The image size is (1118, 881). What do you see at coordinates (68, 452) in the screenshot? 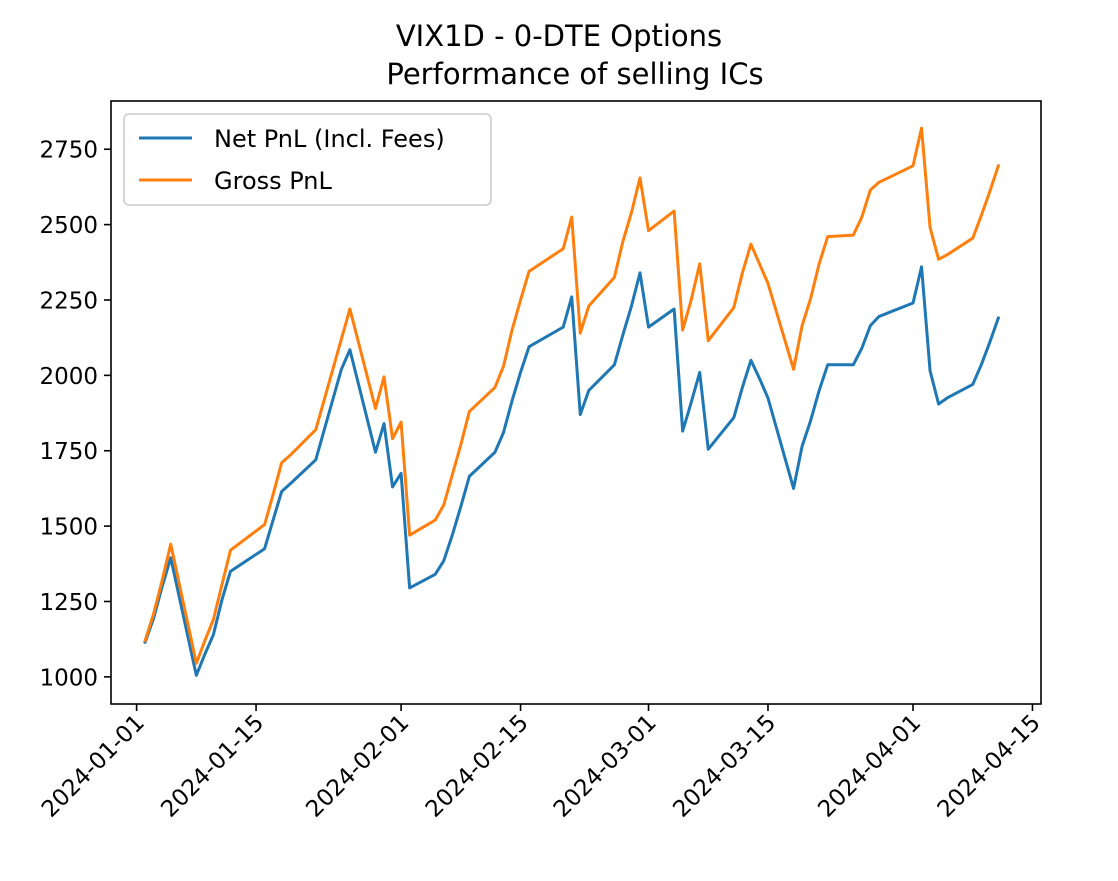
I see `y-tick-label: 1750` at bounding box center [68, 452].